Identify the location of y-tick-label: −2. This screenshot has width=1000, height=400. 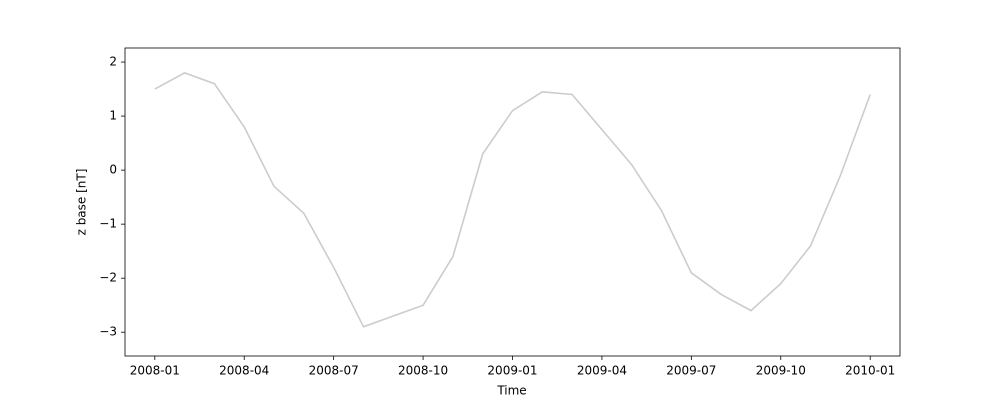
(108, 278).